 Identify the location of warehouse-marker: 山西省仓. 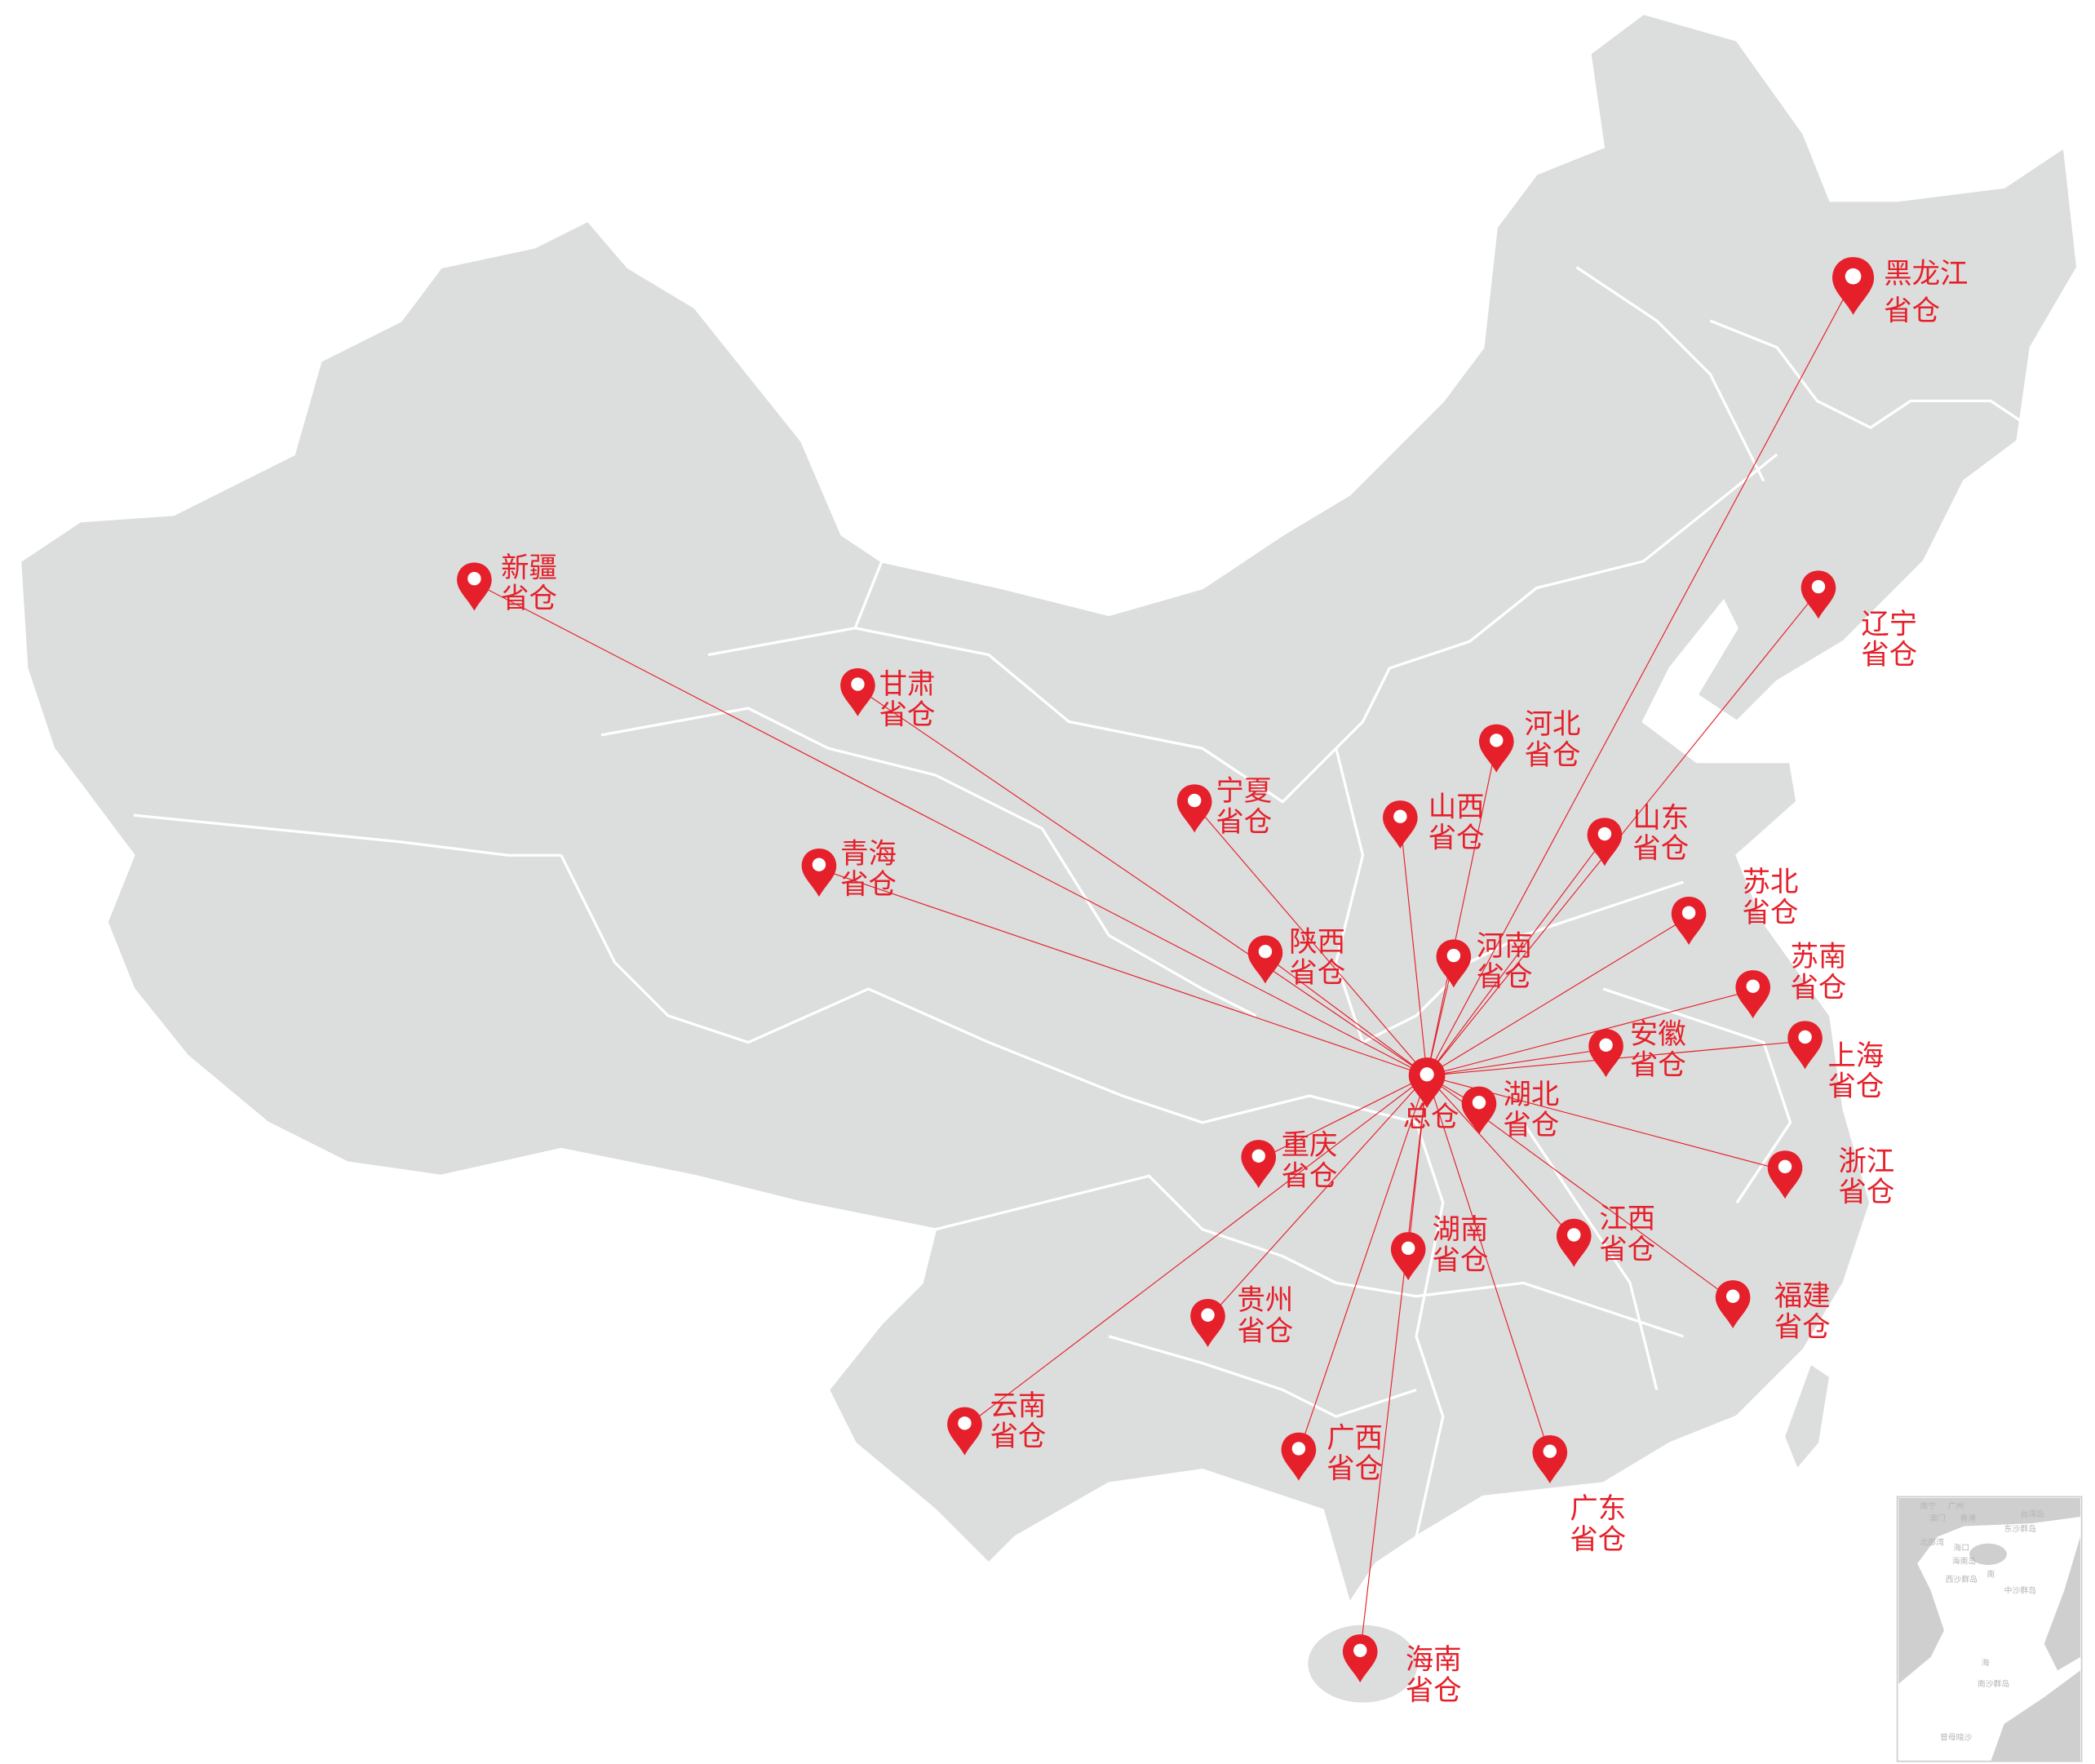
(1434, 823).